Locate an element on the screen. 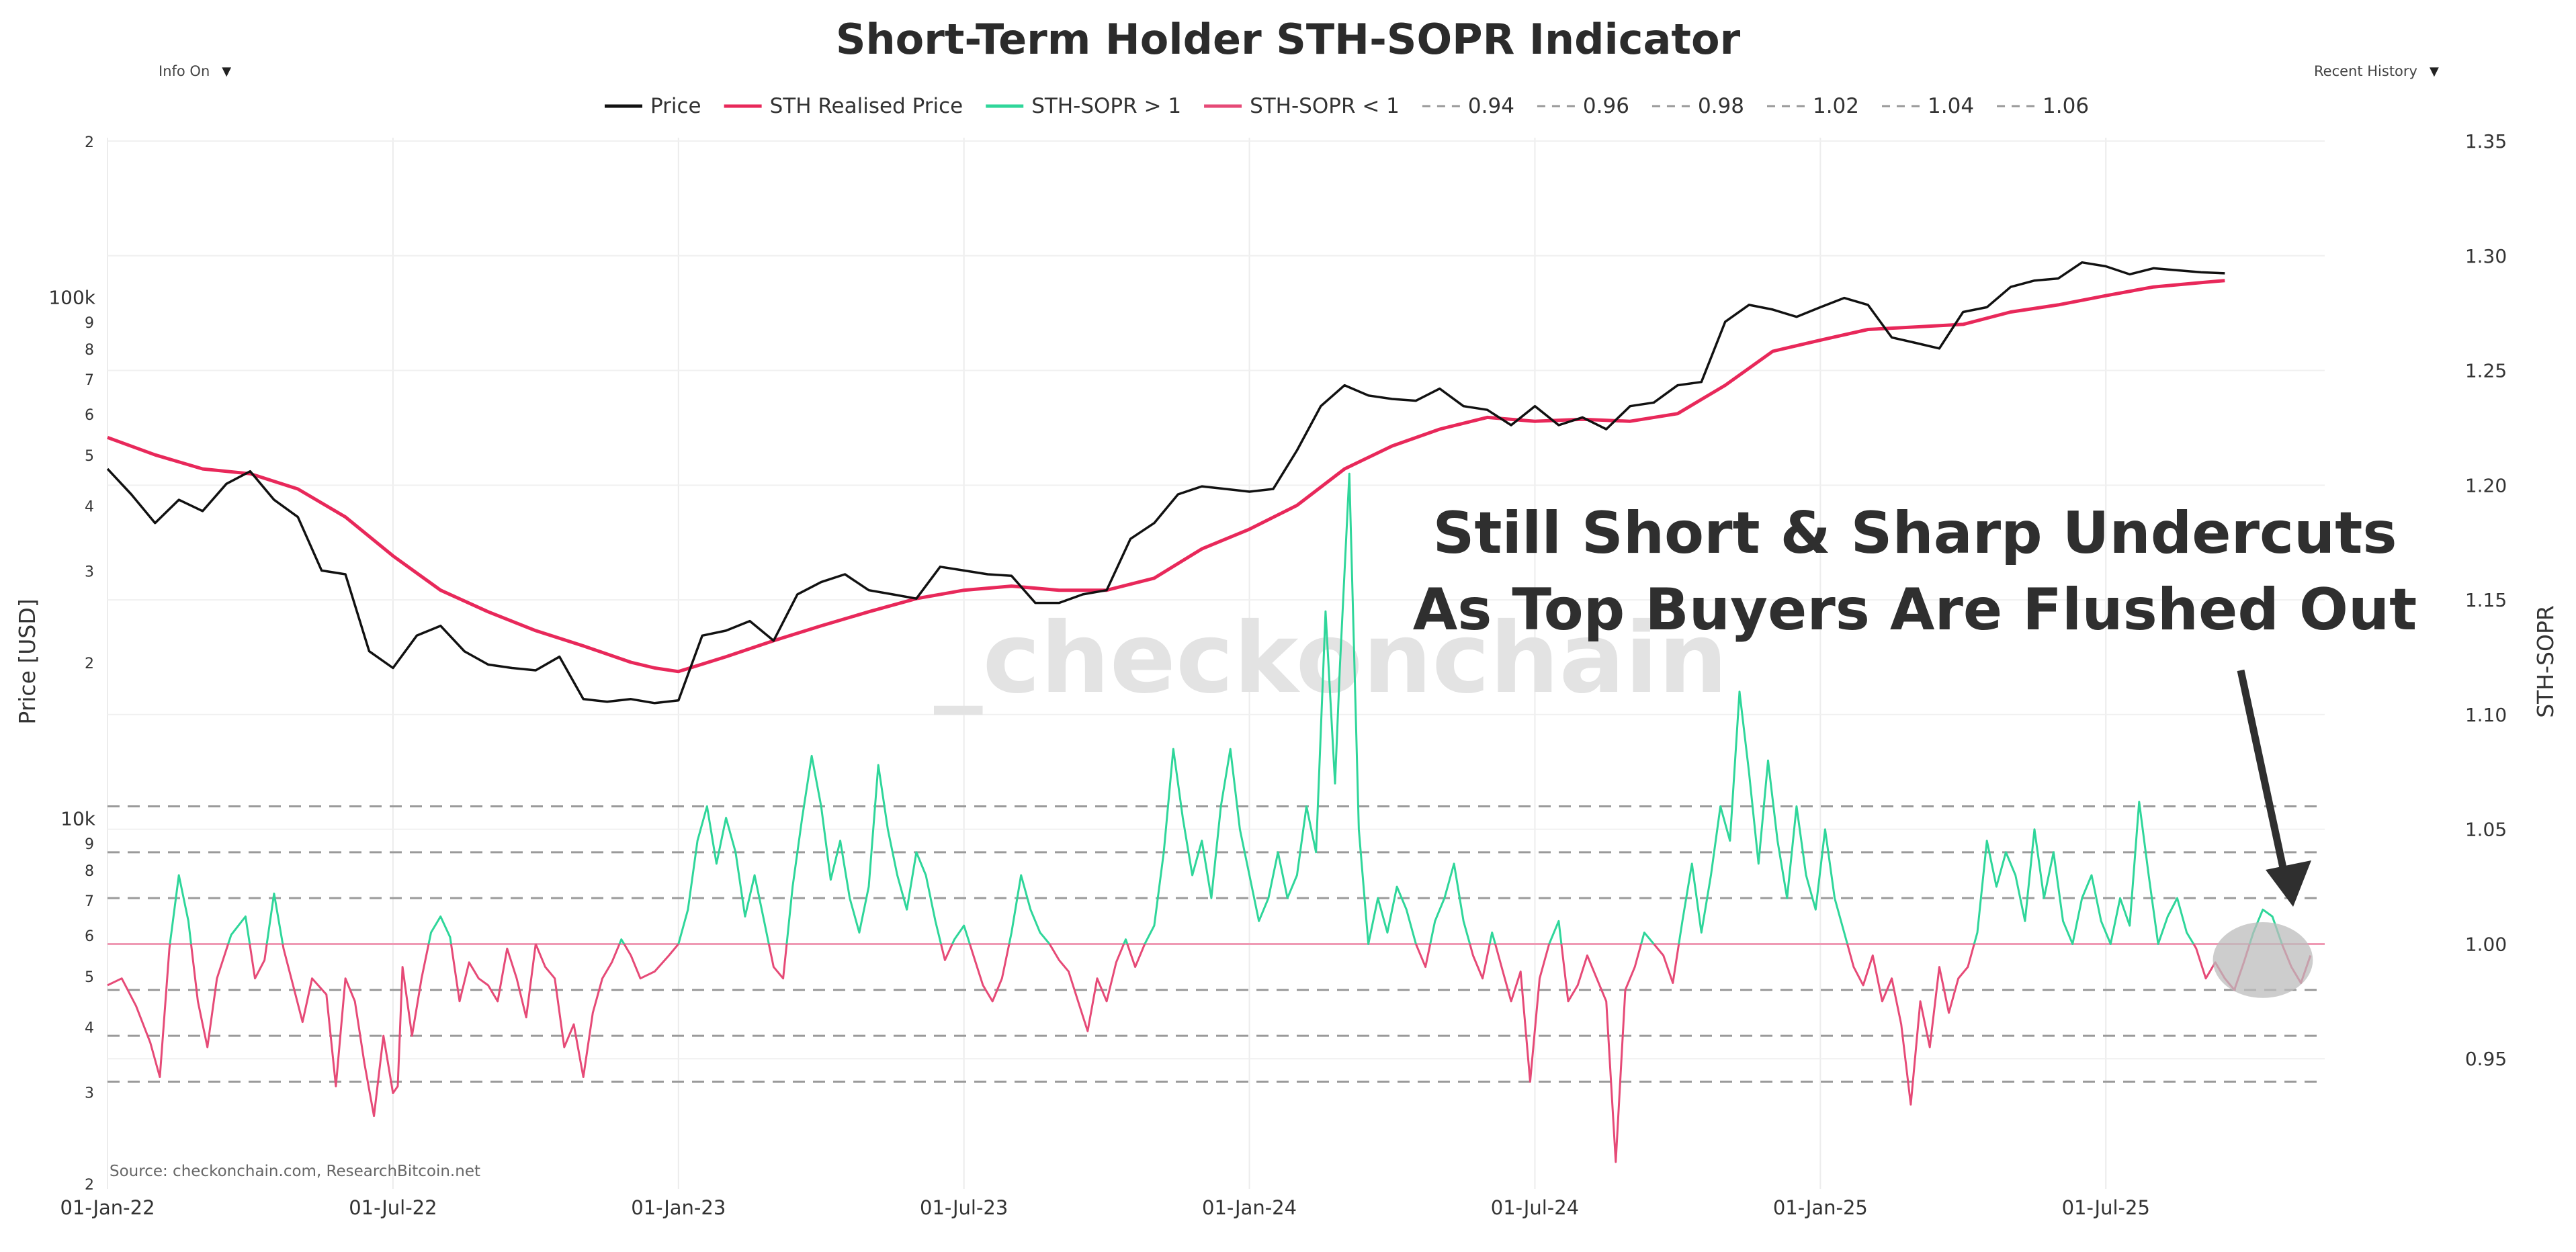 The width and height of the screenshot is (2576, 1252). legend-item: STH-SOPR > 1 is located at coordinates (1083, 106).